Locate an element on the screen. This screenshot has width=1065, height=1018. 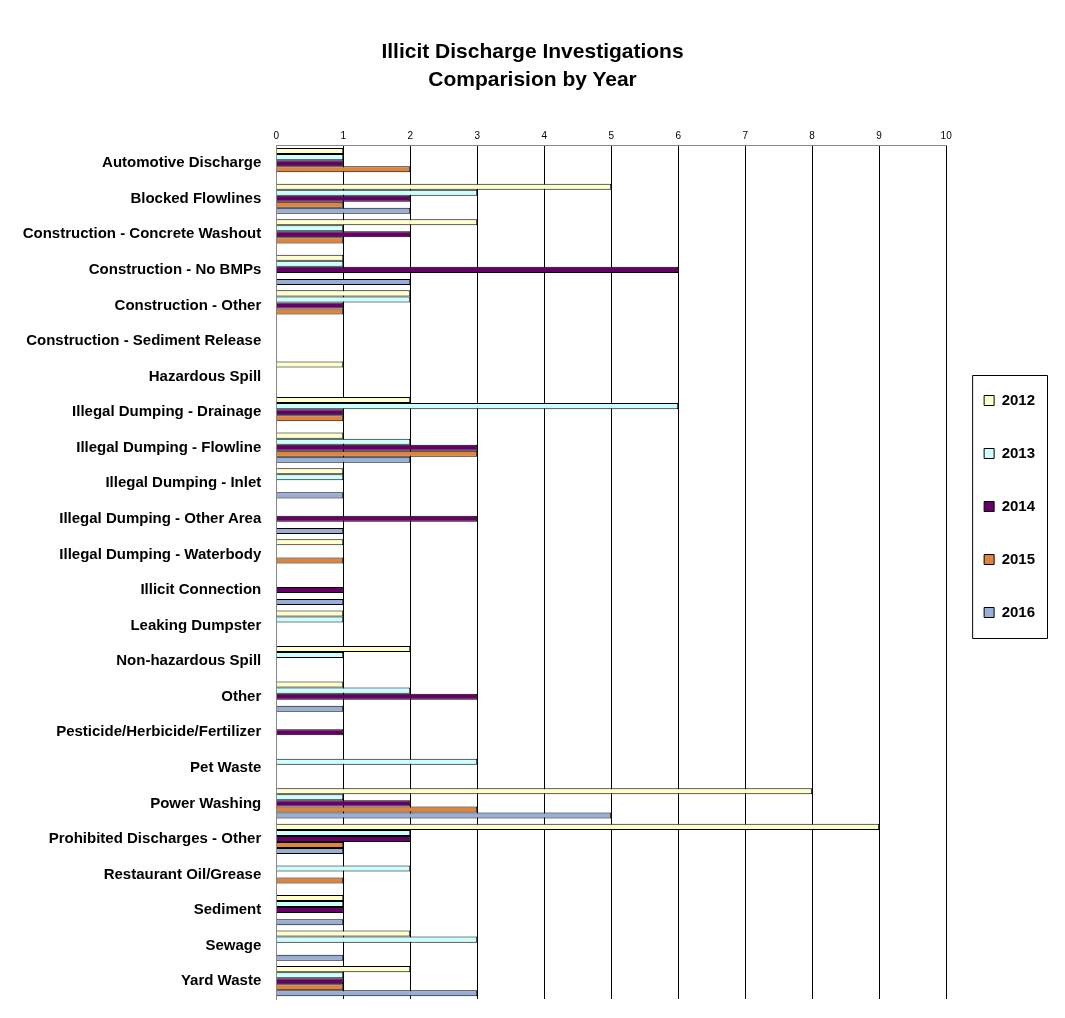
y-tick-label: Illegal Dumping - Drainage is located at coordinates (167, 411).